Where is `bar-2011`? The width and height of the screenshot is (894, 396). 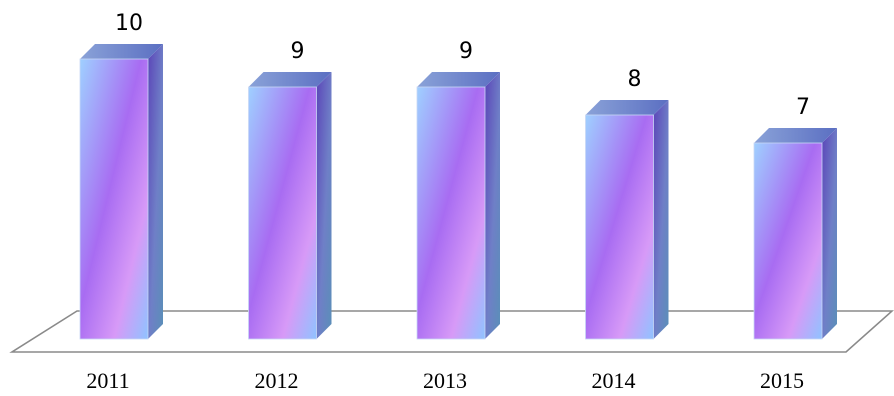
bar-2011 is located at coordinates (121, 192).